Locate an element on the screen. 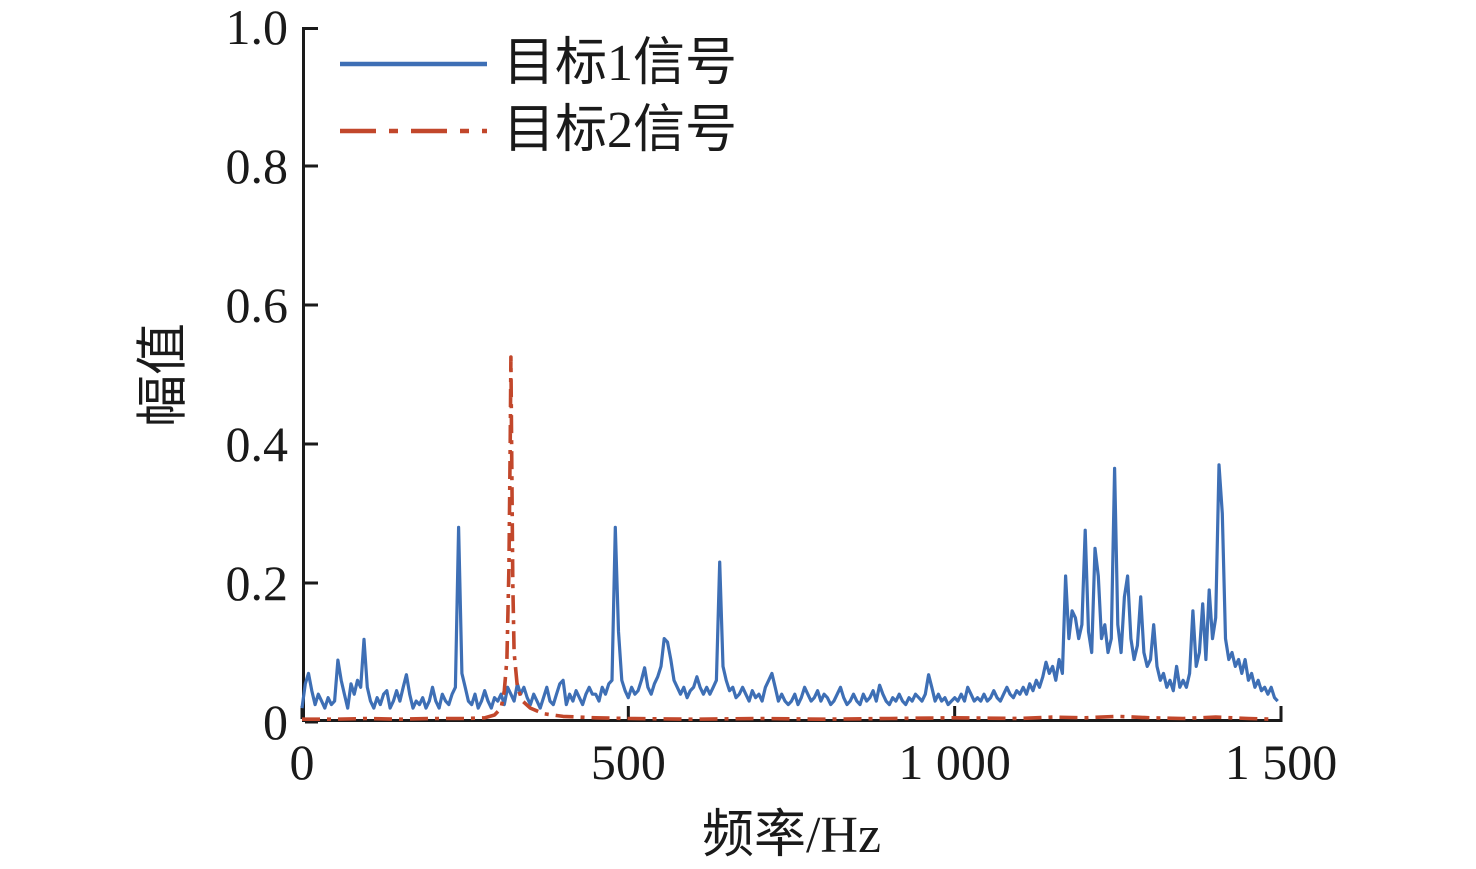 The width and height of the screenshot is (1476, 869). y-tick-label: 1.0 is located at coordinates (257, 27).